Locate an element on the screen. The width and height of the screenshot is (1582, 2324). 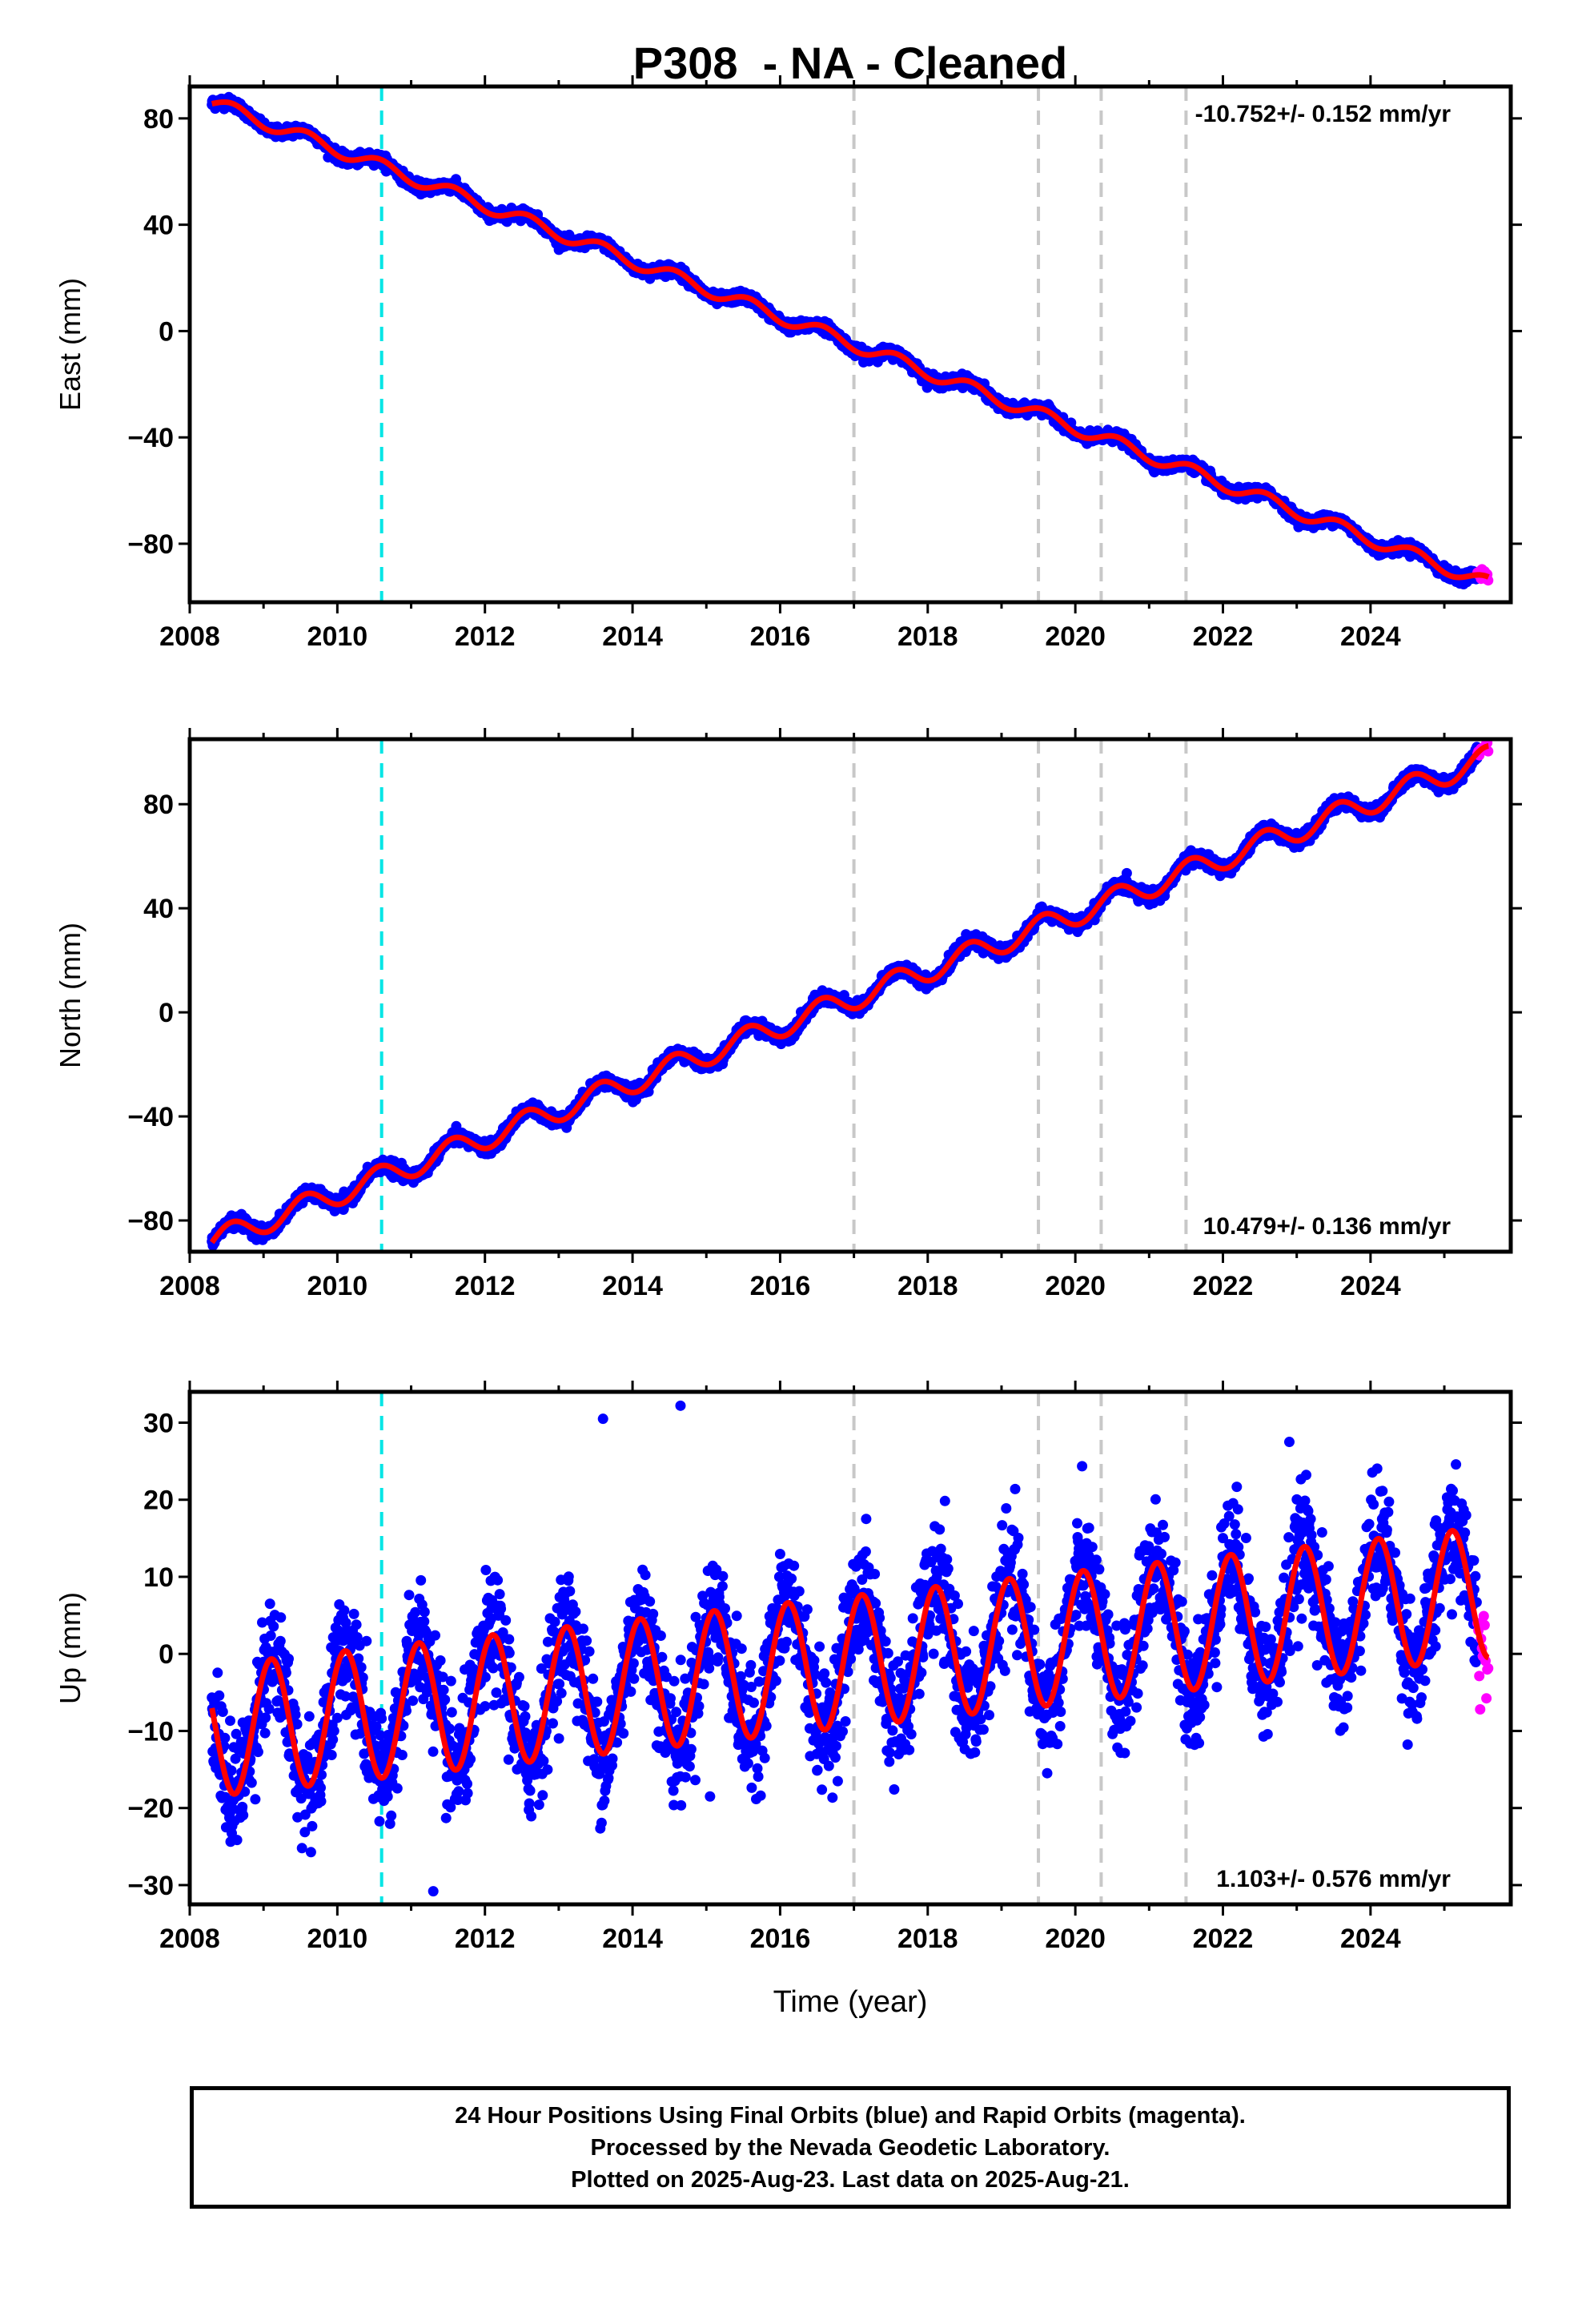
x-tick-label: 2008 is located at coordinates (189, 636).